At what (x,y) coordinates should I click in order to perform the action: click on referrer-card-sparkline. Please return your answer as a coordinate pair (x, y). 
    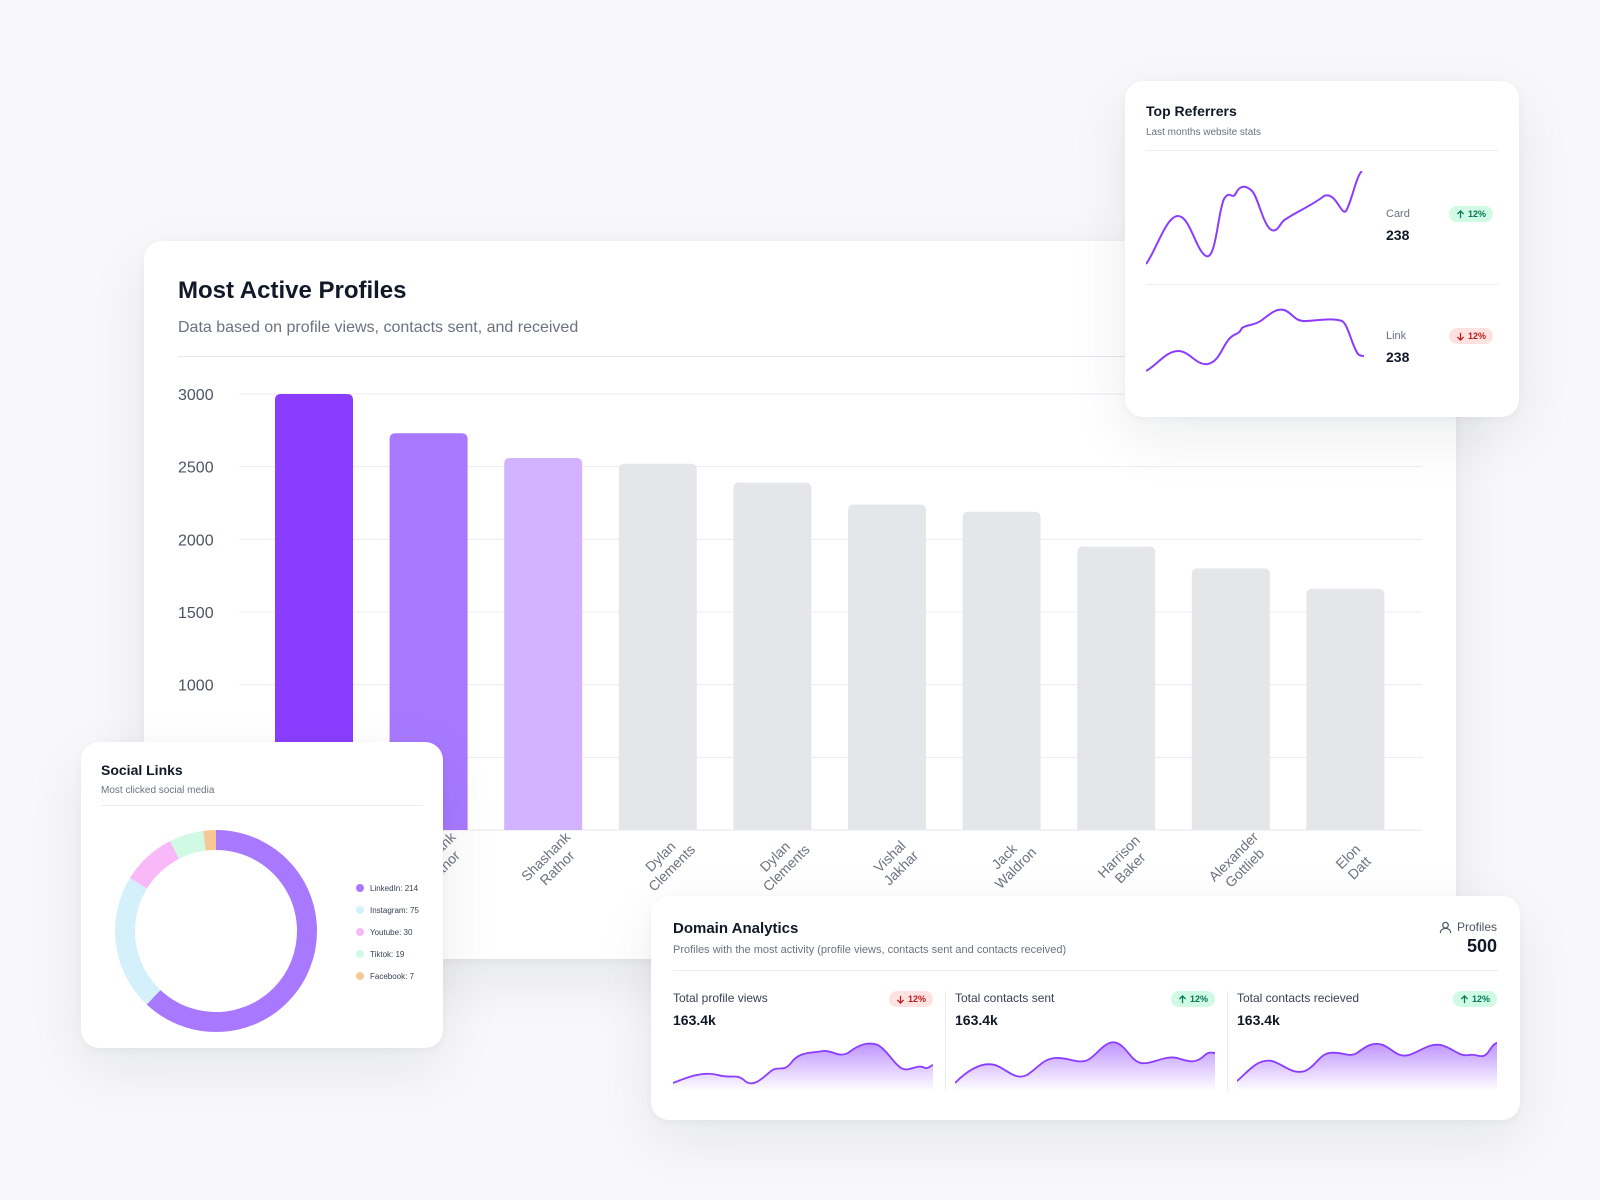
    Looking at the image, I should click on (1254, 218).